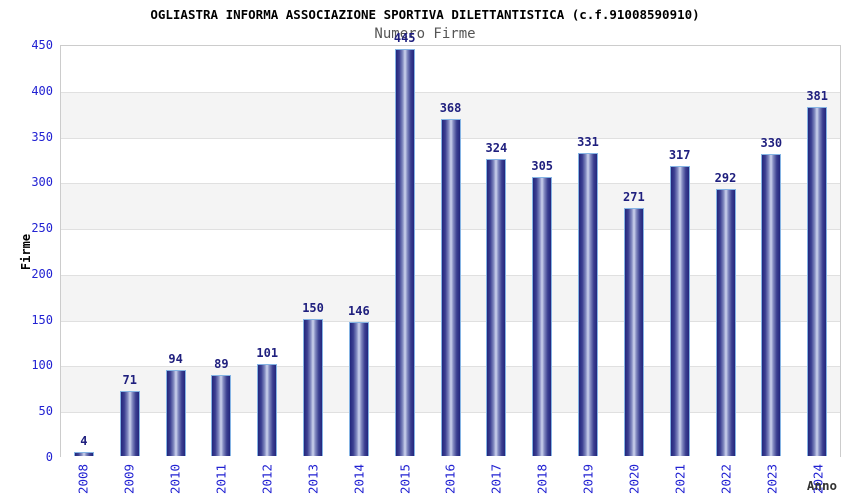  What do you see at coordinates (221, 363) in the screenshot?
I see `bar-value-label: 89` at bounding box center [221, 363].